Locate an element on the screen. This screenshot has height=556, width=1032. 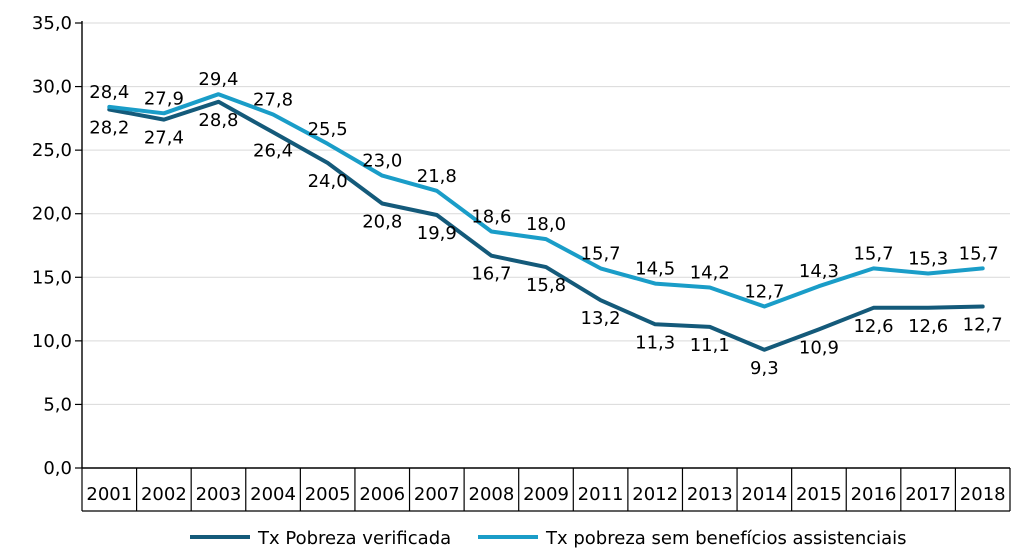
data-label-series-0: 11,1 is located at coordinates (710, 345).